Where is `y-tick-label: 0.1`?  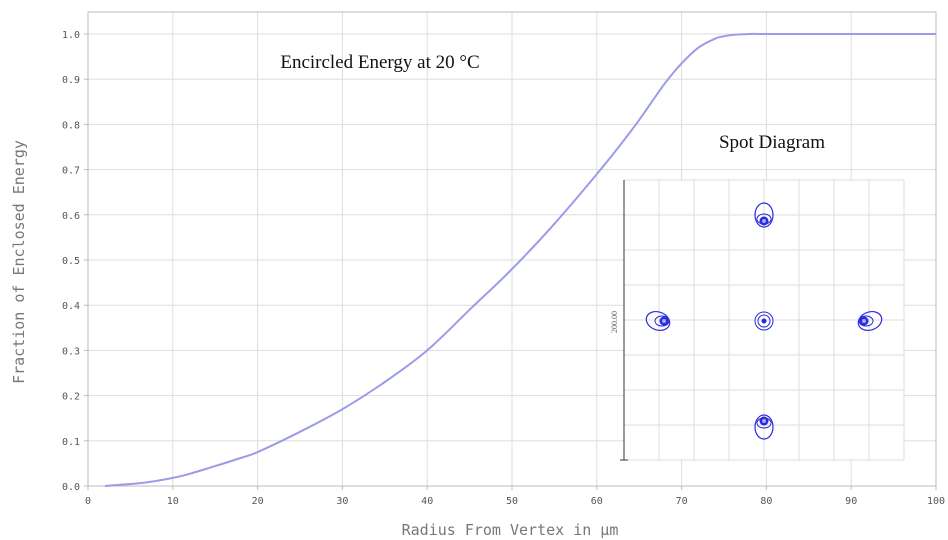
y-tick-label: 0.1 is located at coordinates (71, 442).